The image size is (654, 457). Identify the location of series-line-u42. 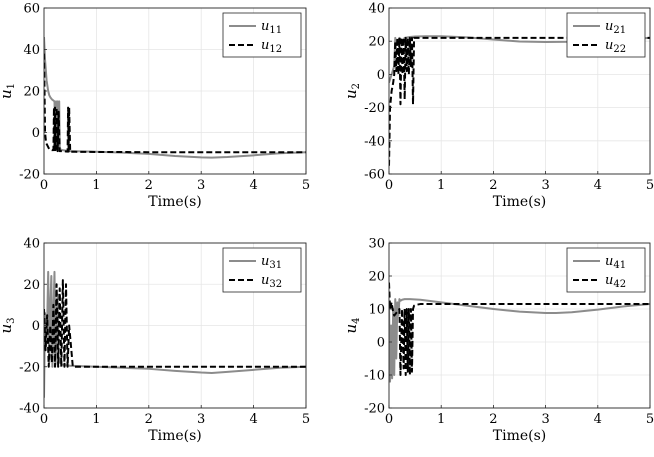
(519, 329).